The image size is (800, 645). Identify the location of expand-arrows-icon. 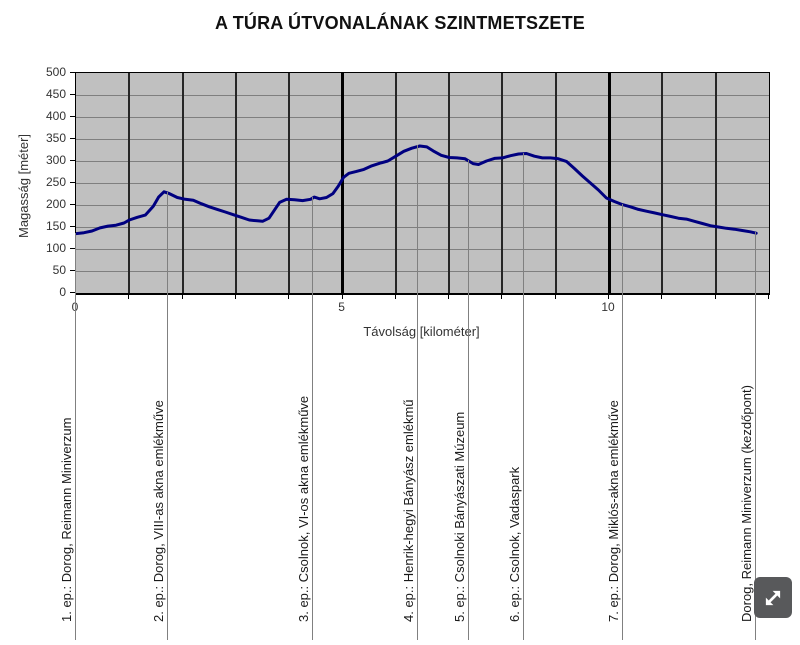
(773, 597).